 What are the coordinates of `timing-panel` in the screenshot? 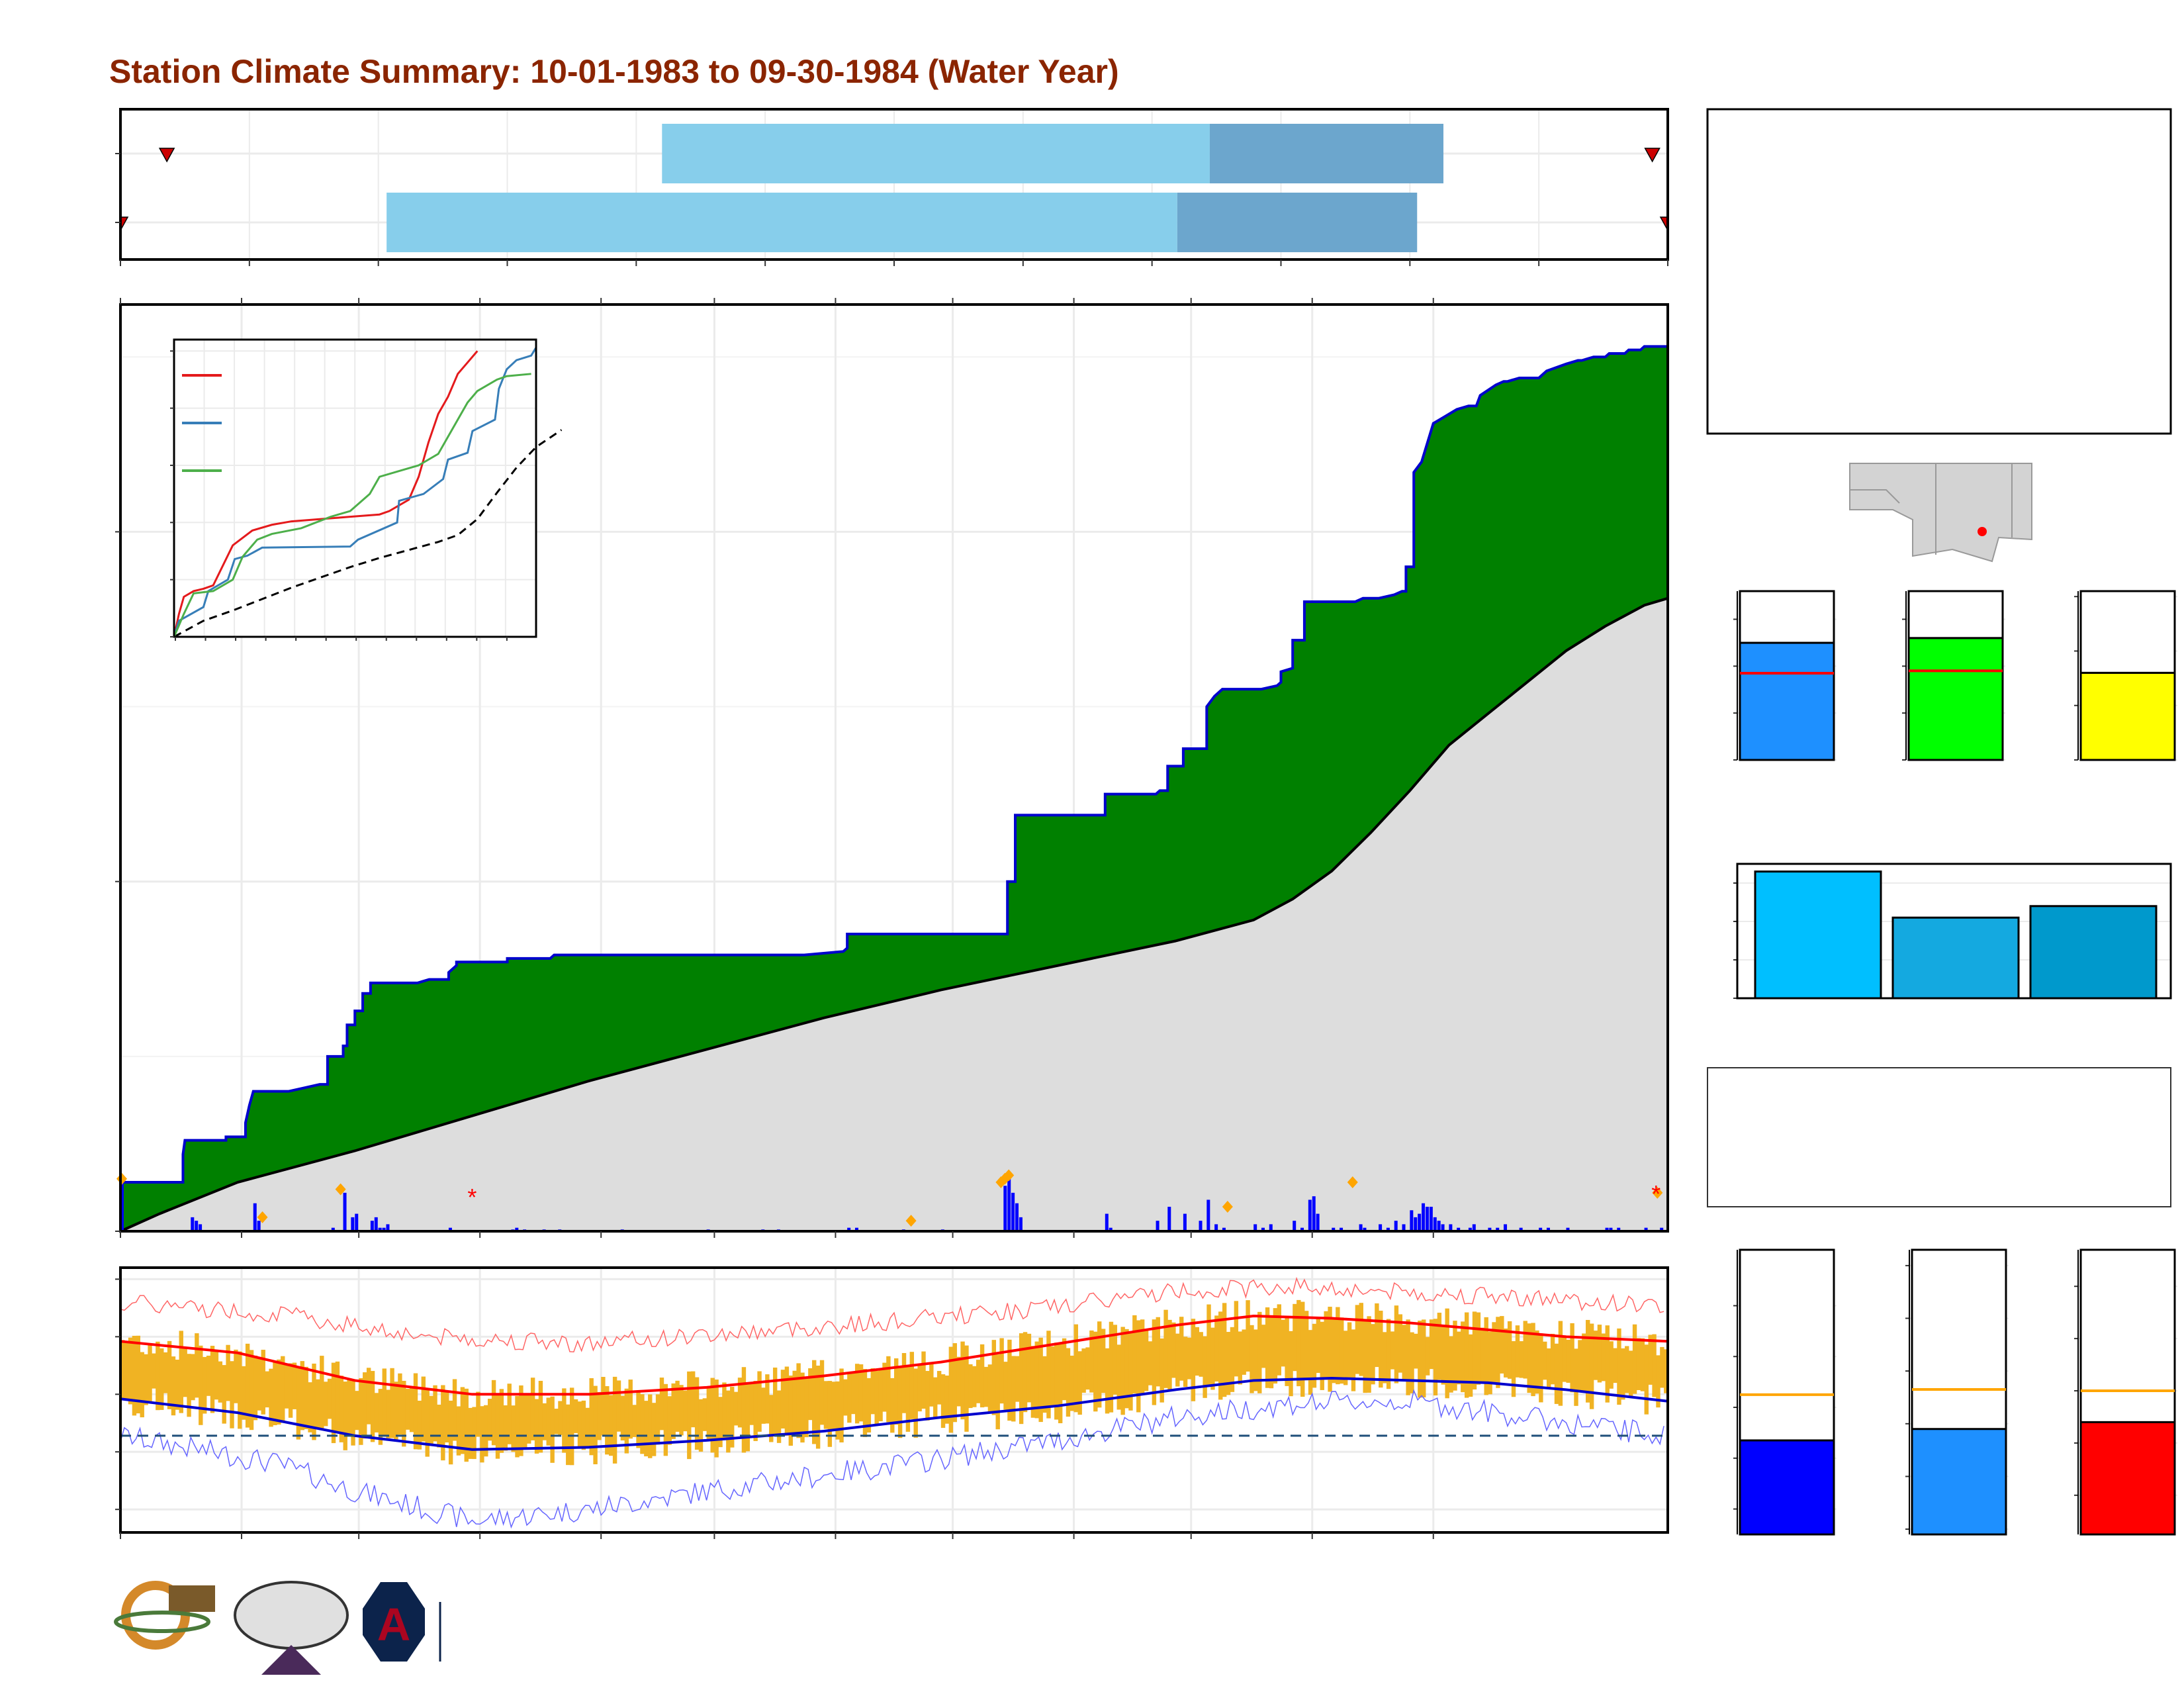 It's located at (894, 184).